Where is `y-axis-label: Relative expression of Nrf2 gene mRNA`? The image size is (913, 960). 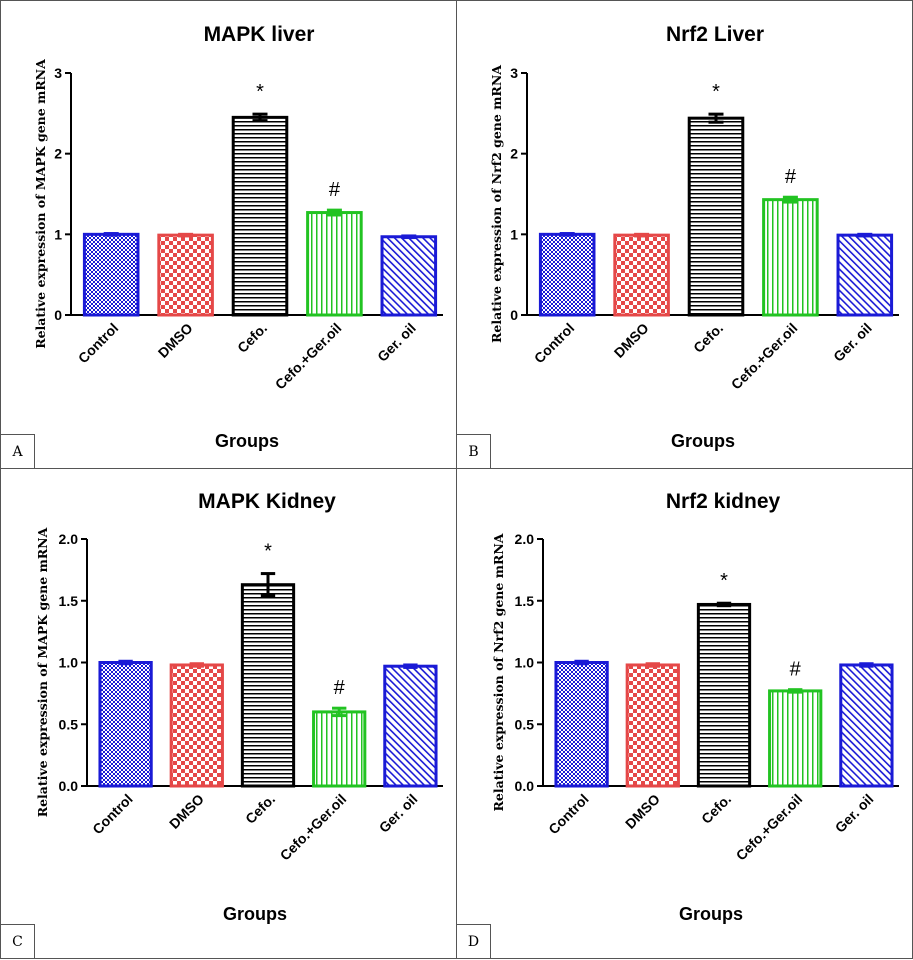 y-axis-label: Relative expression of Nrf2 gene mRNA is located at coordinates (496, 204).